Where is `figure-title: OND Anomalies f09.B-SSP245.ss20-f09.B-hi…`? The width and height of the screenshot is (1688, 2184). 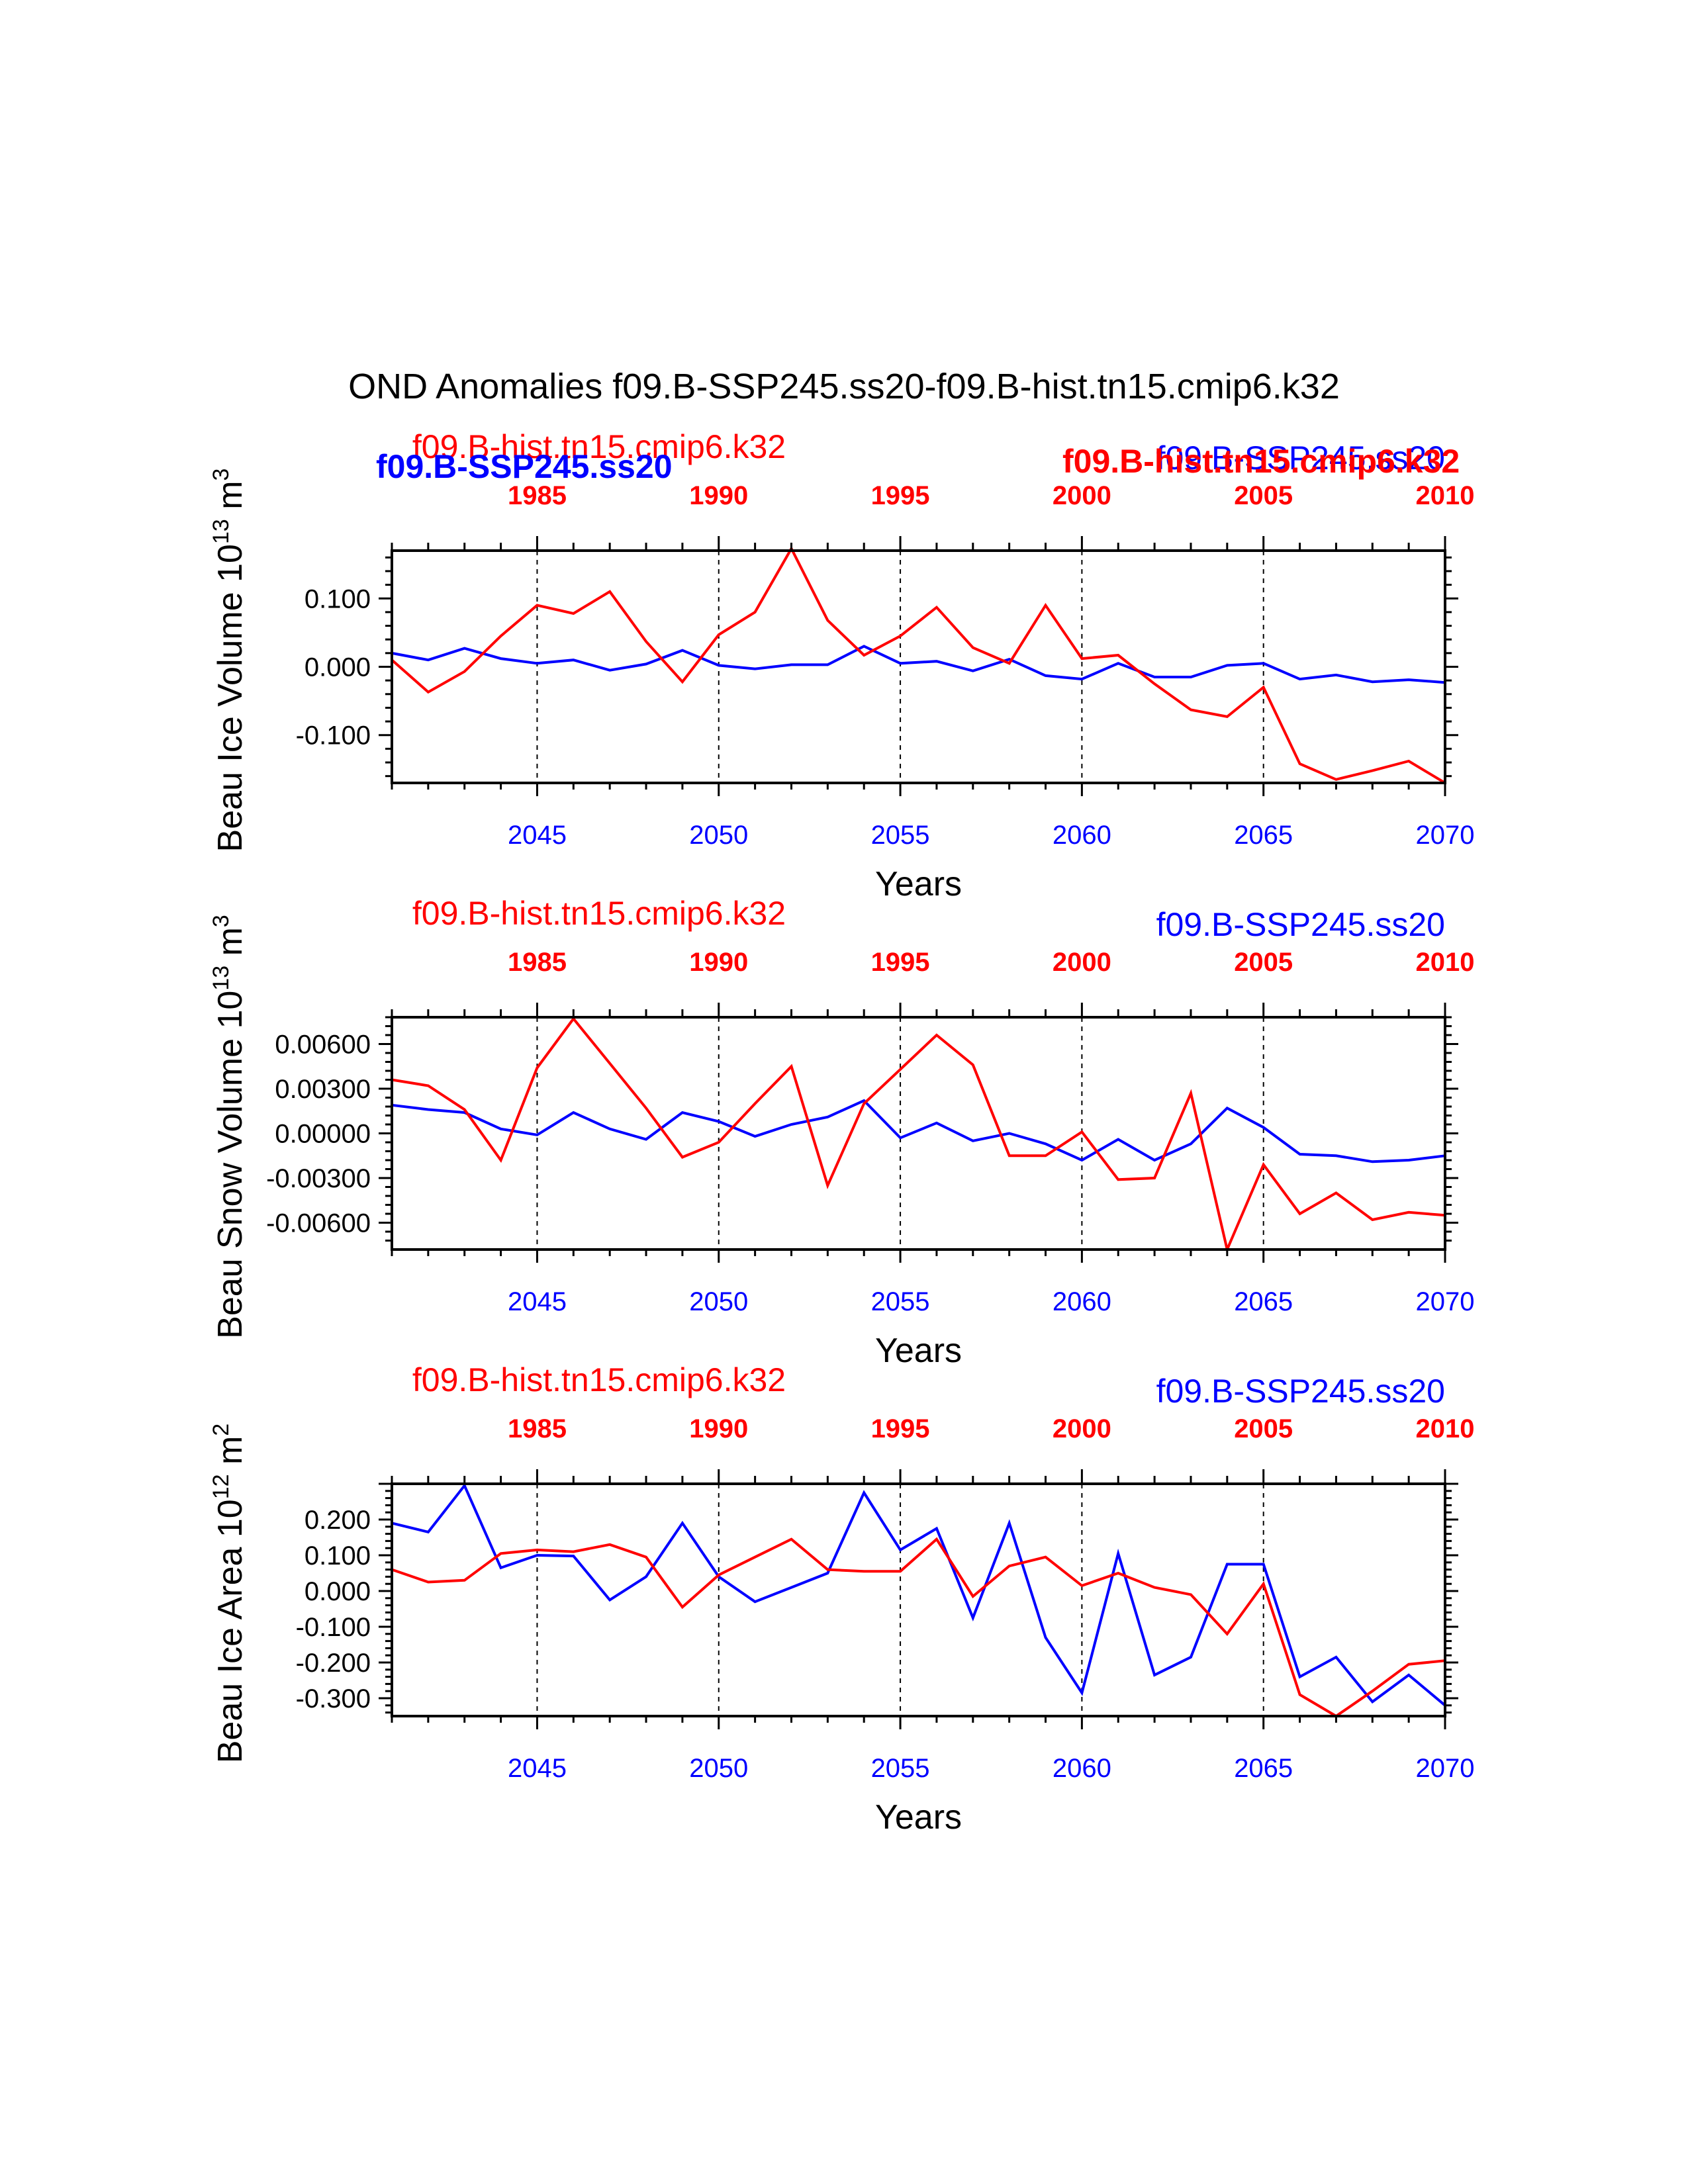 figure-title: OND Anomalies f09.B-SSP245.ss20-f09.B-hi… is located at coordinates (844, 387).